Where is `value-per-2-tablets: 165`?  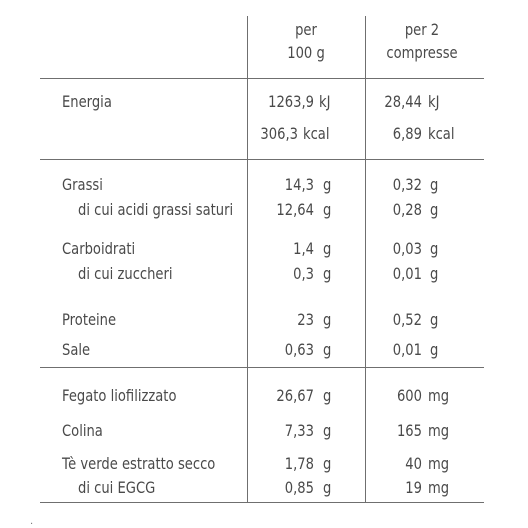 value-per-2-tablets: 165 is located at coordinates (409, 430).